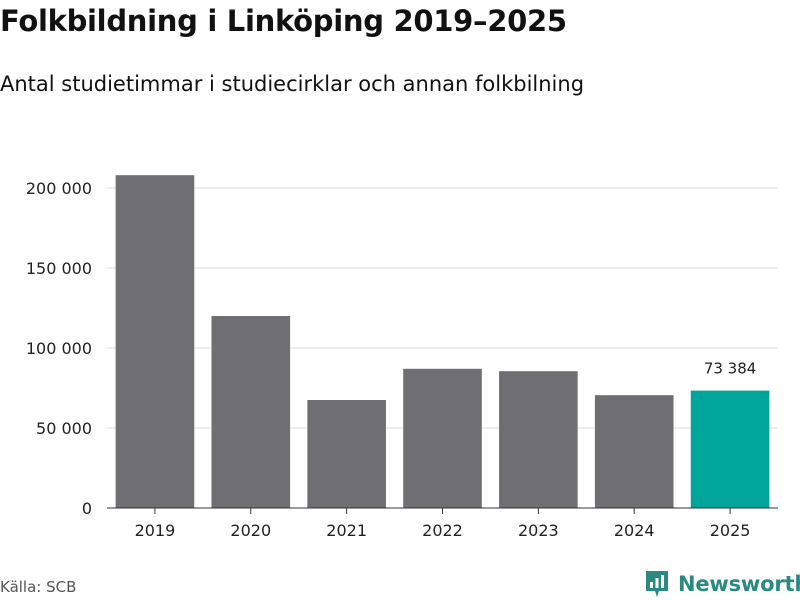 The width and height of the screenshot is (800, 600). I want to click on x-tick-label: 2025, so click(730, 530).